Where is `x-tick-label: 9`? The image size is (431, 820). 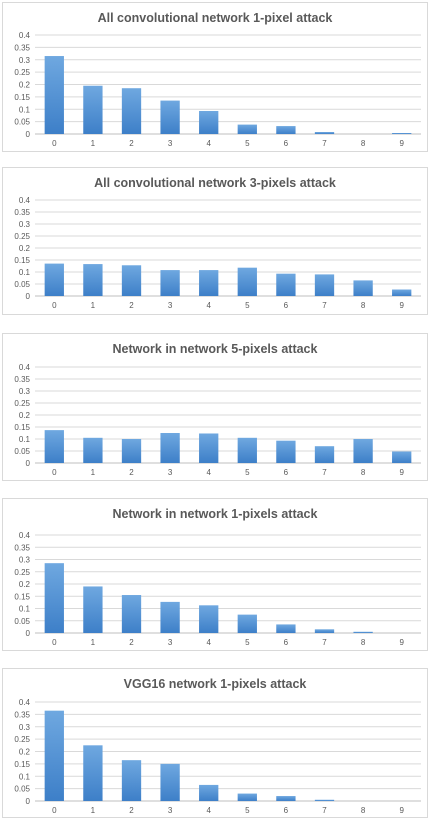 x-tick-label: 9 is located at coordinates (401, 143).